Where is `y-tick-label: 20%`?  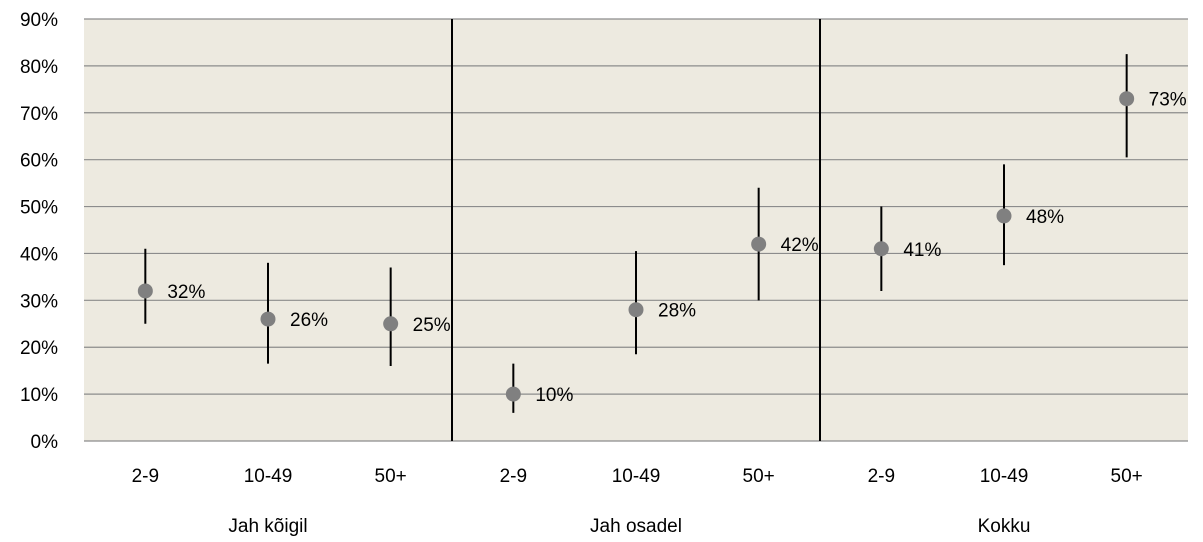 y-tick-label: 20% is located at coordinates (39, 348).